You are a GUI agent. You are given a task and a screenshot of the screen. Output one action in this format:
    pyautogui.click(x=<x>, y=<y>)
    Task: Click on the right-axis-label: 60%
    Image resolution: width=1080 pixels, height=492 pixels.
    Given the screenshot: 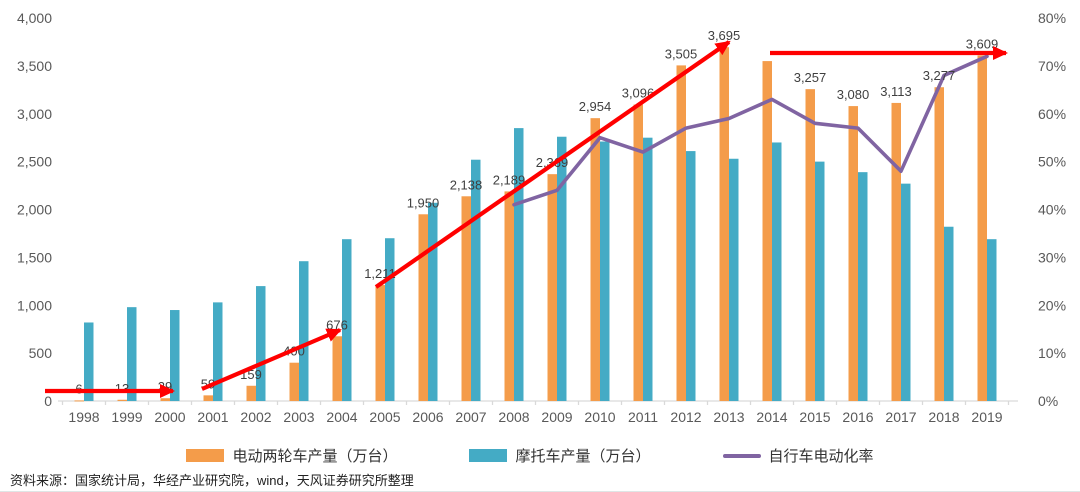 What is the action you would take?
    pyautogui.click(x=1052, y=114)
    